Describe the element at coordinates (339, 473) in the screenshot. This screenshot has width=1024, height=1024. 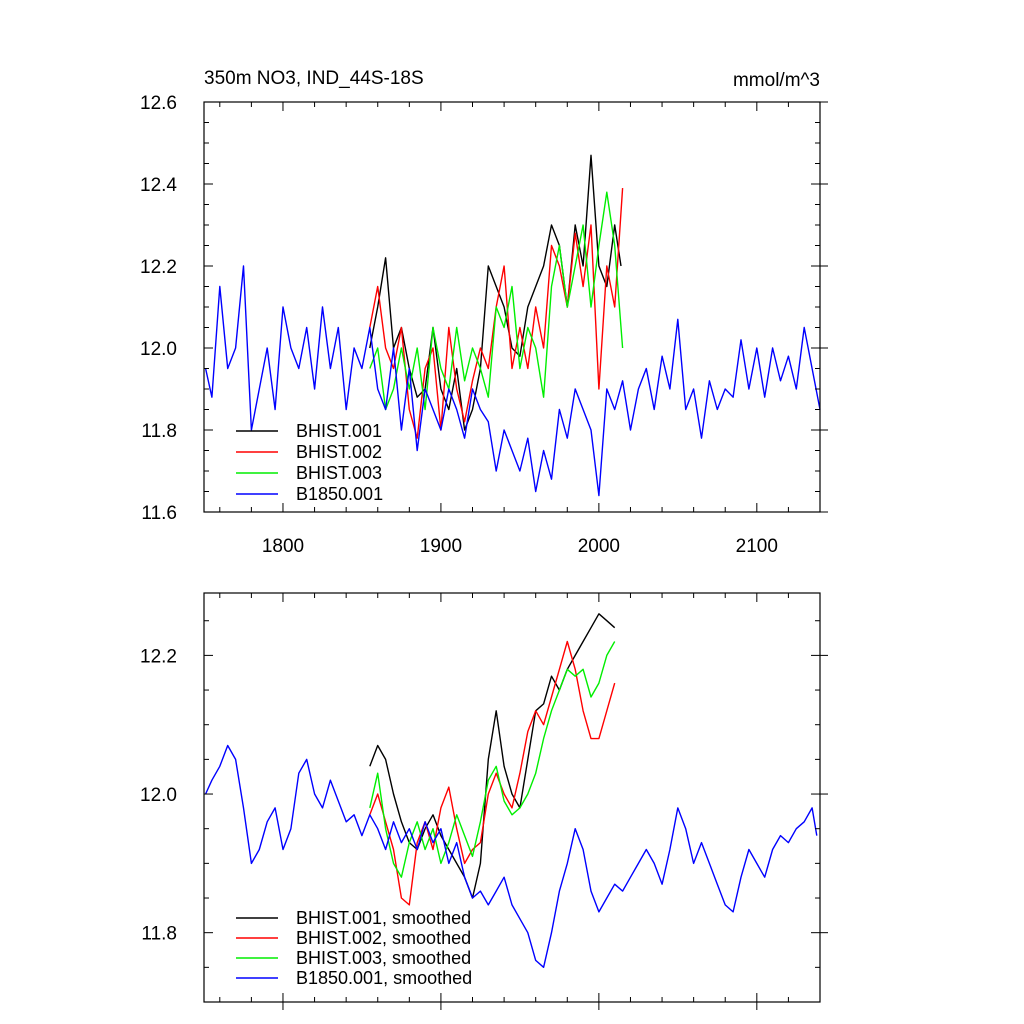
I see `legend-label: BHIST.003` at that location.